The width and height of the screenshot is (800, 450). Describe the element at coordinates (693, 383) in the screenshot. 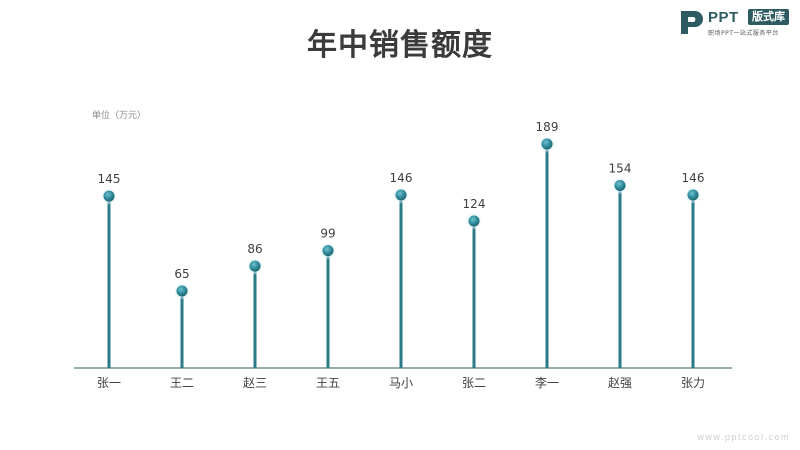

I see `category-label-8: 张力` at that location.